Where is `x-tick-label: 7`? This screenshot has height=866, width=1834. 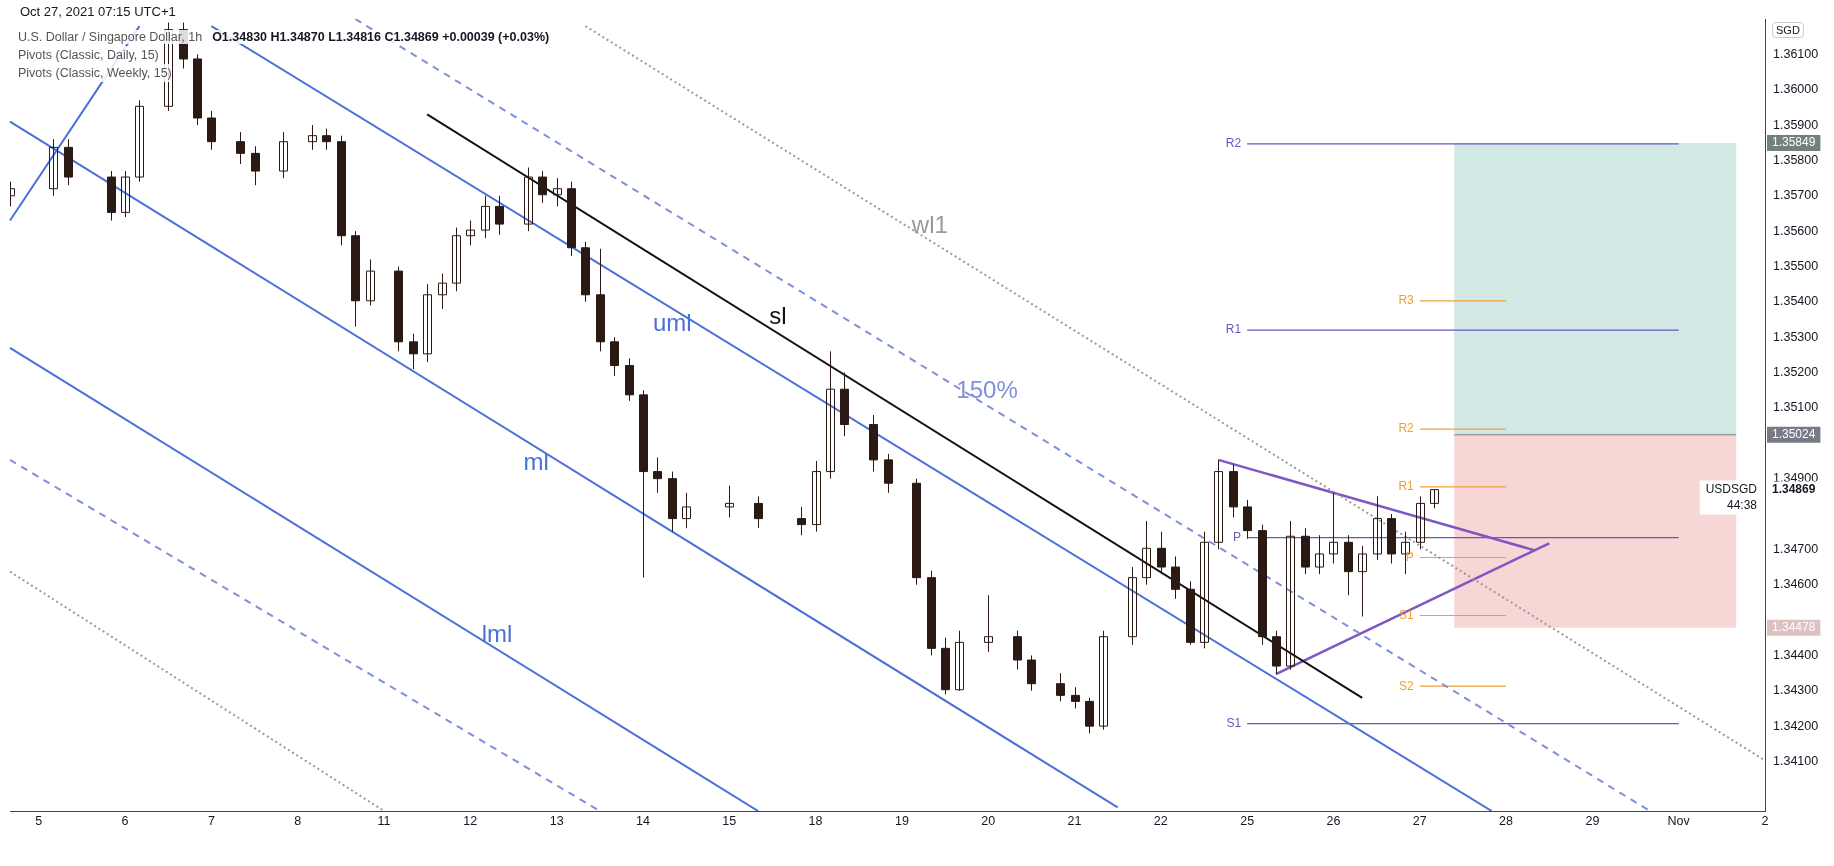 x-tick-label: 7 is located at coordinates (211, 820).